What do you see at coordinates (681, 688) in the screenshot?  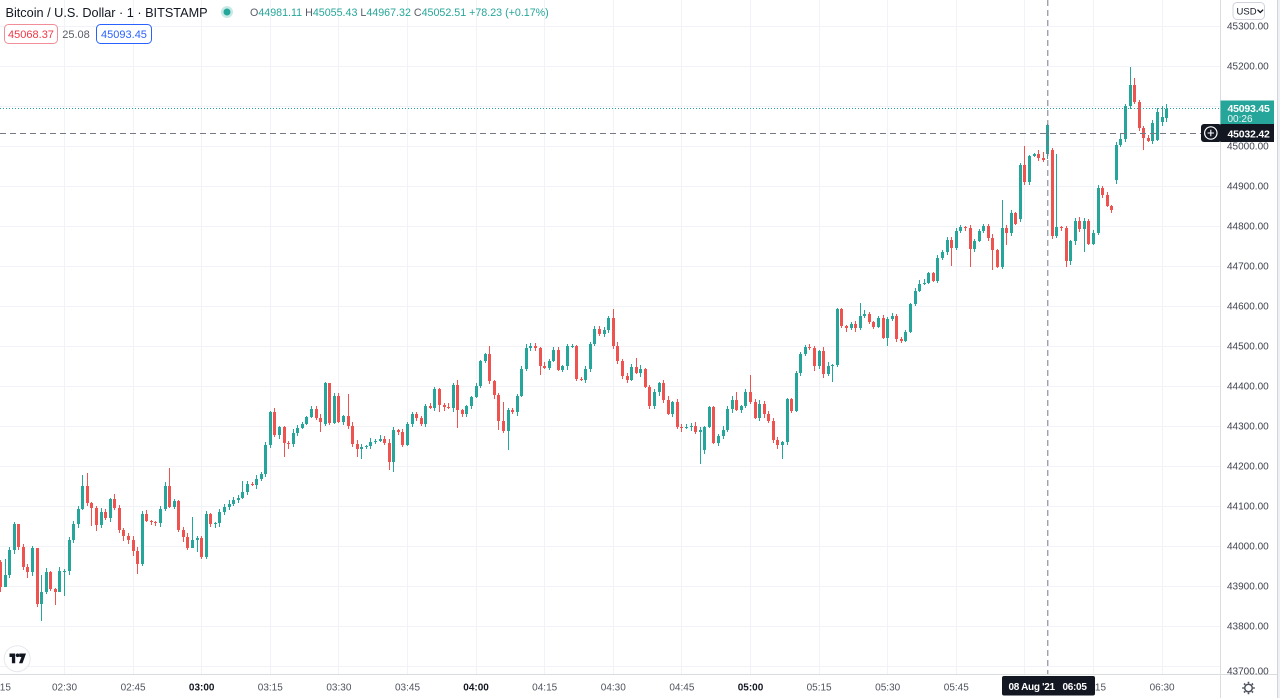 I see `svg-text: 04:45` at bounding box center [681, 688].